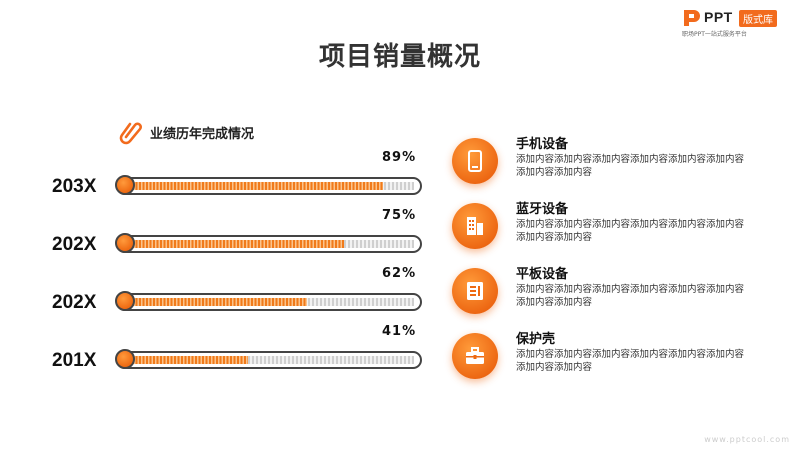 Image resolution: width=800 pixels, height=450 pixels. What do you see at coordinates (130, 133) in the screenshot?
I see `paperclip-icon` at bounding box center [130, 133].